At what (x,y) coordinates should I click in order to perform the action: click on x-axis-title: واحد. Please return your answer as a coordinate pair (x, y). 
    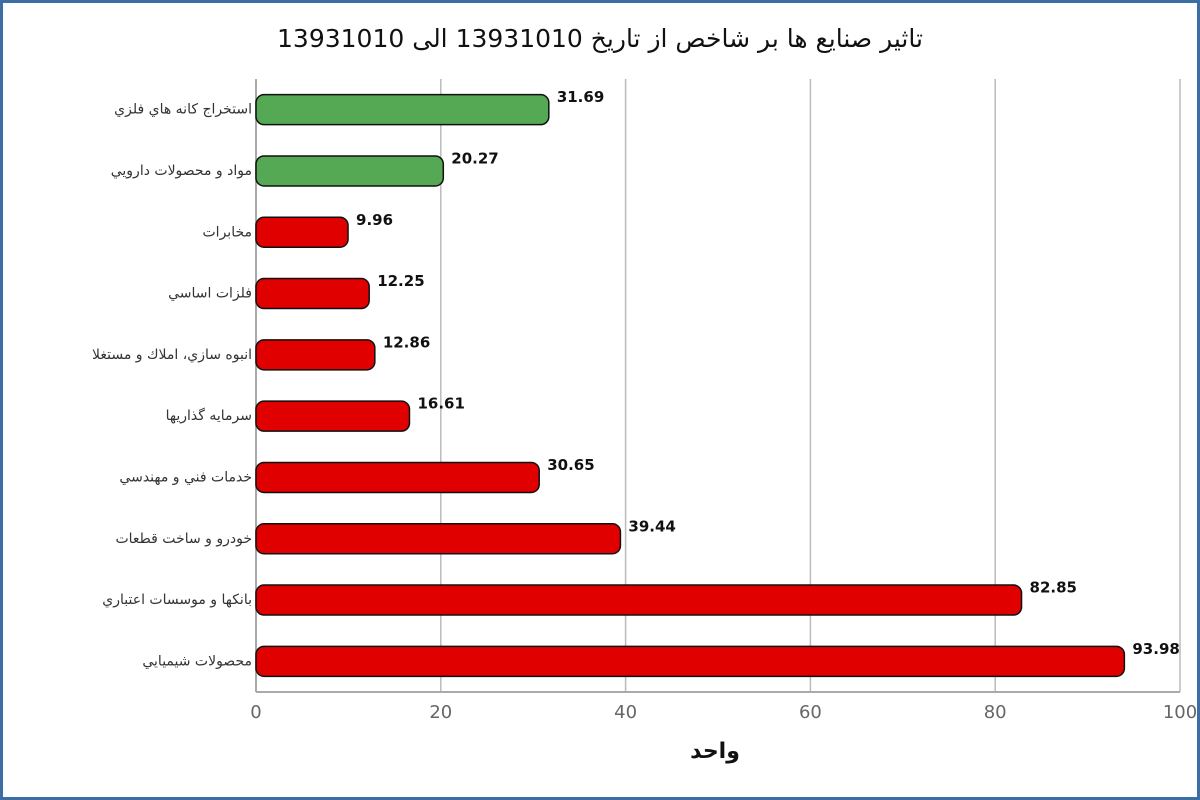
    Looking at the image, I should click on (715, 751).